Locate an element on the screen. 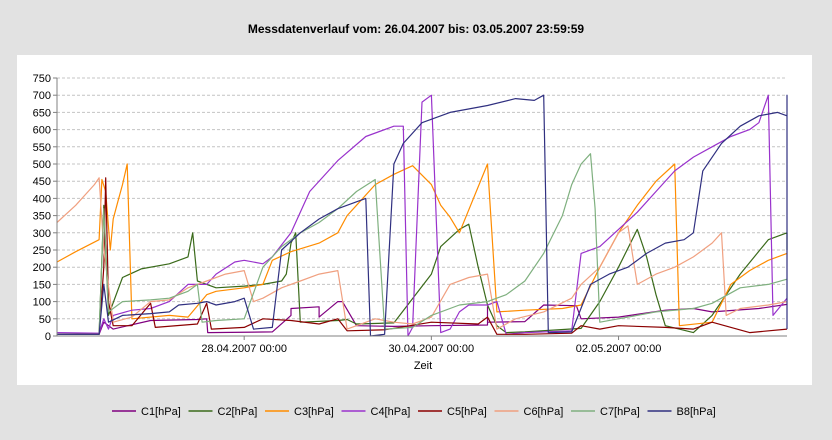  y-tick-label: 0 is located at coordinates (48, 337).